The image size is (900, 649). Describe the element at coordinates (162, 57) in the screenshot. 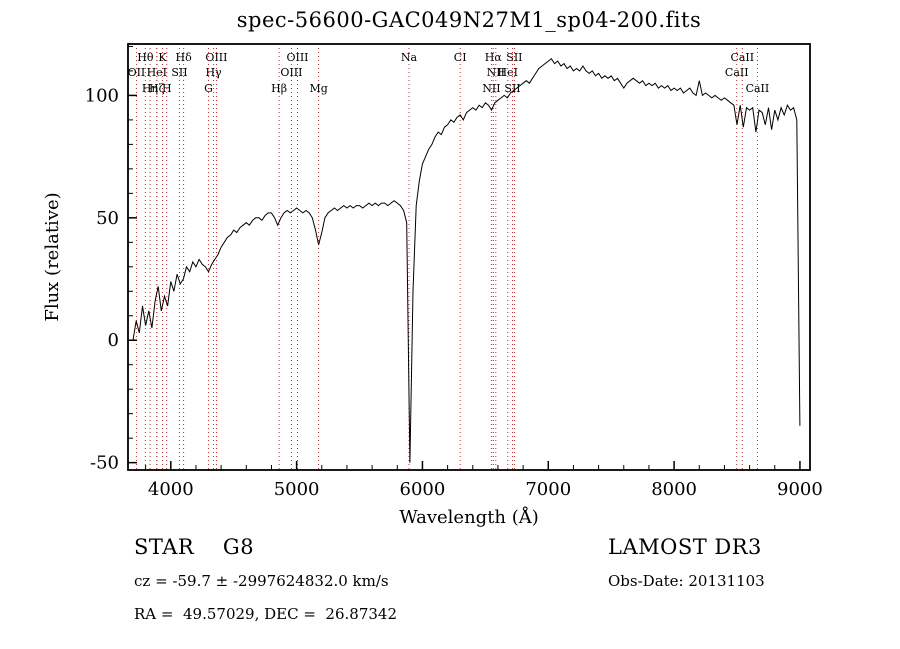

I see `spectral-line-label: K` at that location.